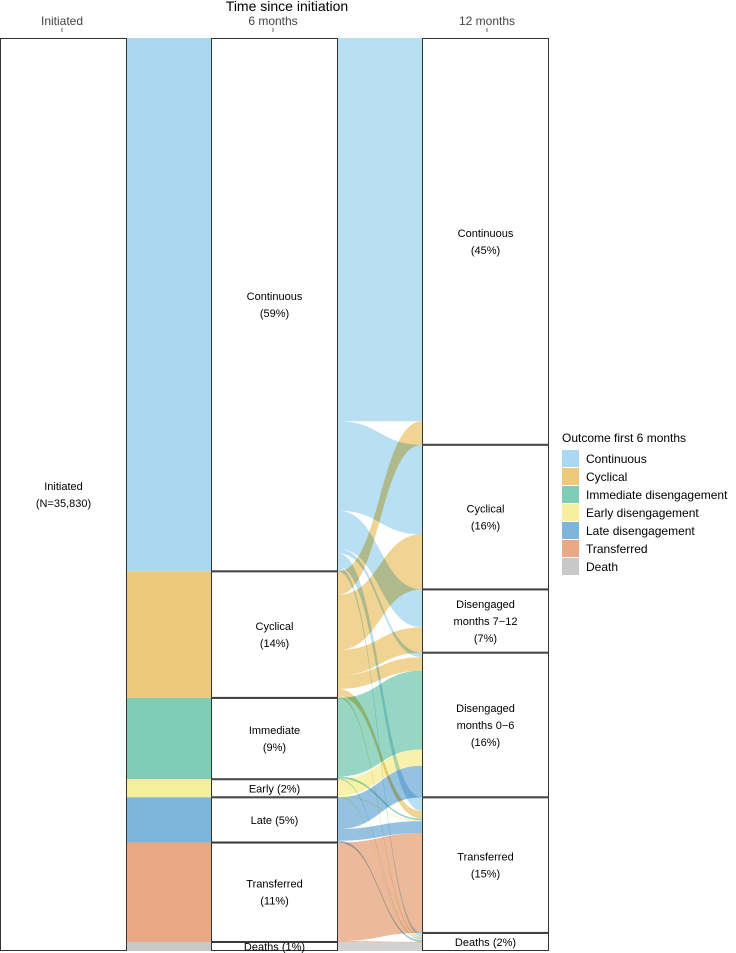 The image size is (736, 953). Describe the element at coordinates (169, 820) in the screenshot. I see `flow-initiated-to-late6` at that location.